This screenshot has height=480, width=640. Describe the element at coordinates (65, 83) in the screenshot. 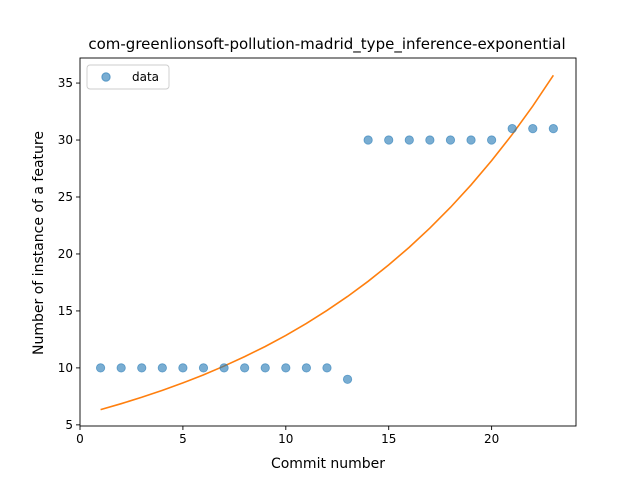

I see `y-tick-label: 35` at that location.